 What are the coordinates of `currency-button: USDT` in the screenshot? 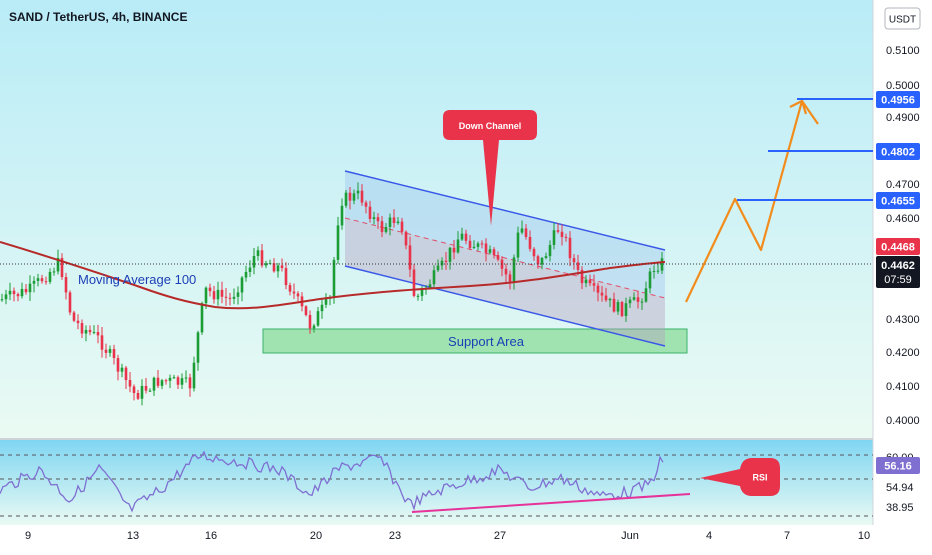 It's located at (902, 18).